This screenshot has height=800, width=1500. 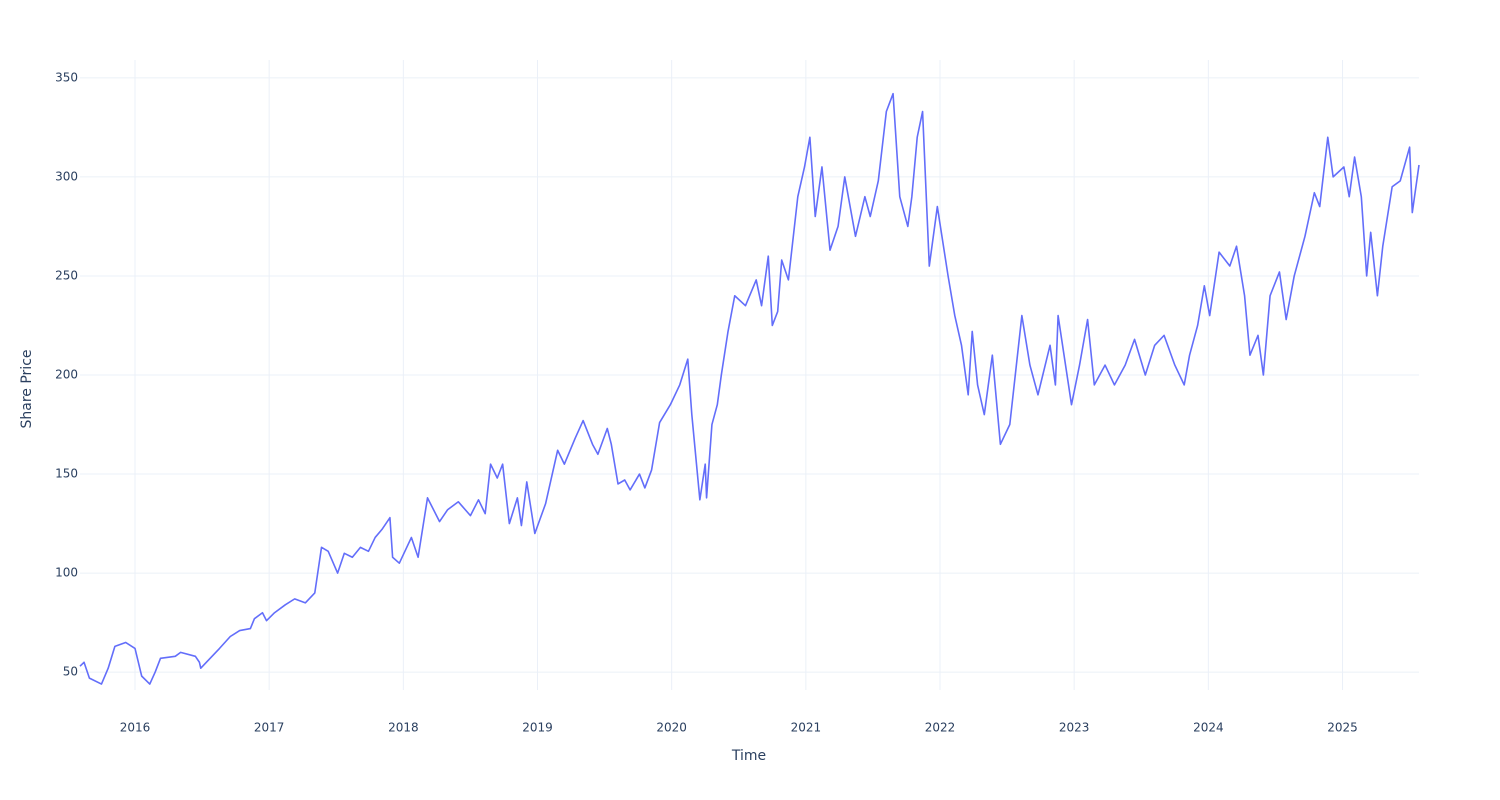 What do you see at coordinates (70, 672) in the screenshot?
I see `y-tick-label: 50` at bounding box center [70, 672].